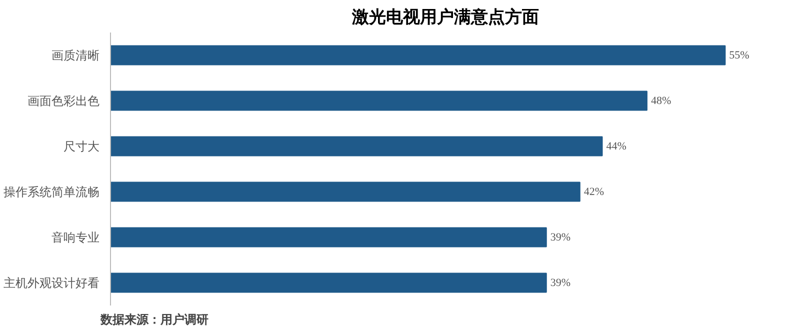 Image resolution: width=800 pixels, height=331 pixels. Describe the element at coordinates (154, 319) in the screenshot. I see `source-note: 数据来源：用户调研` at that location.